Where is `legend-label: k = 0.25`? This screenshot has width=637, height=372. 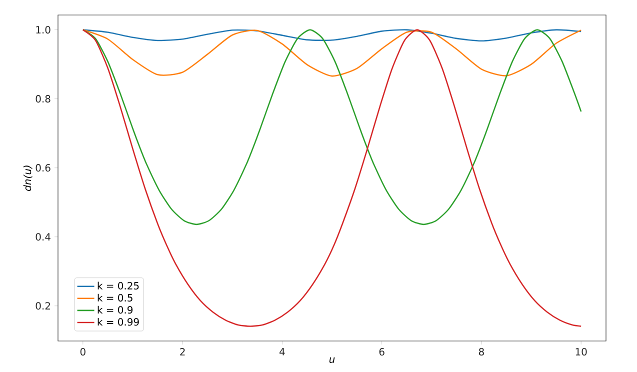 legend-label: k = 0.25 is located at coordinates (118, 286).